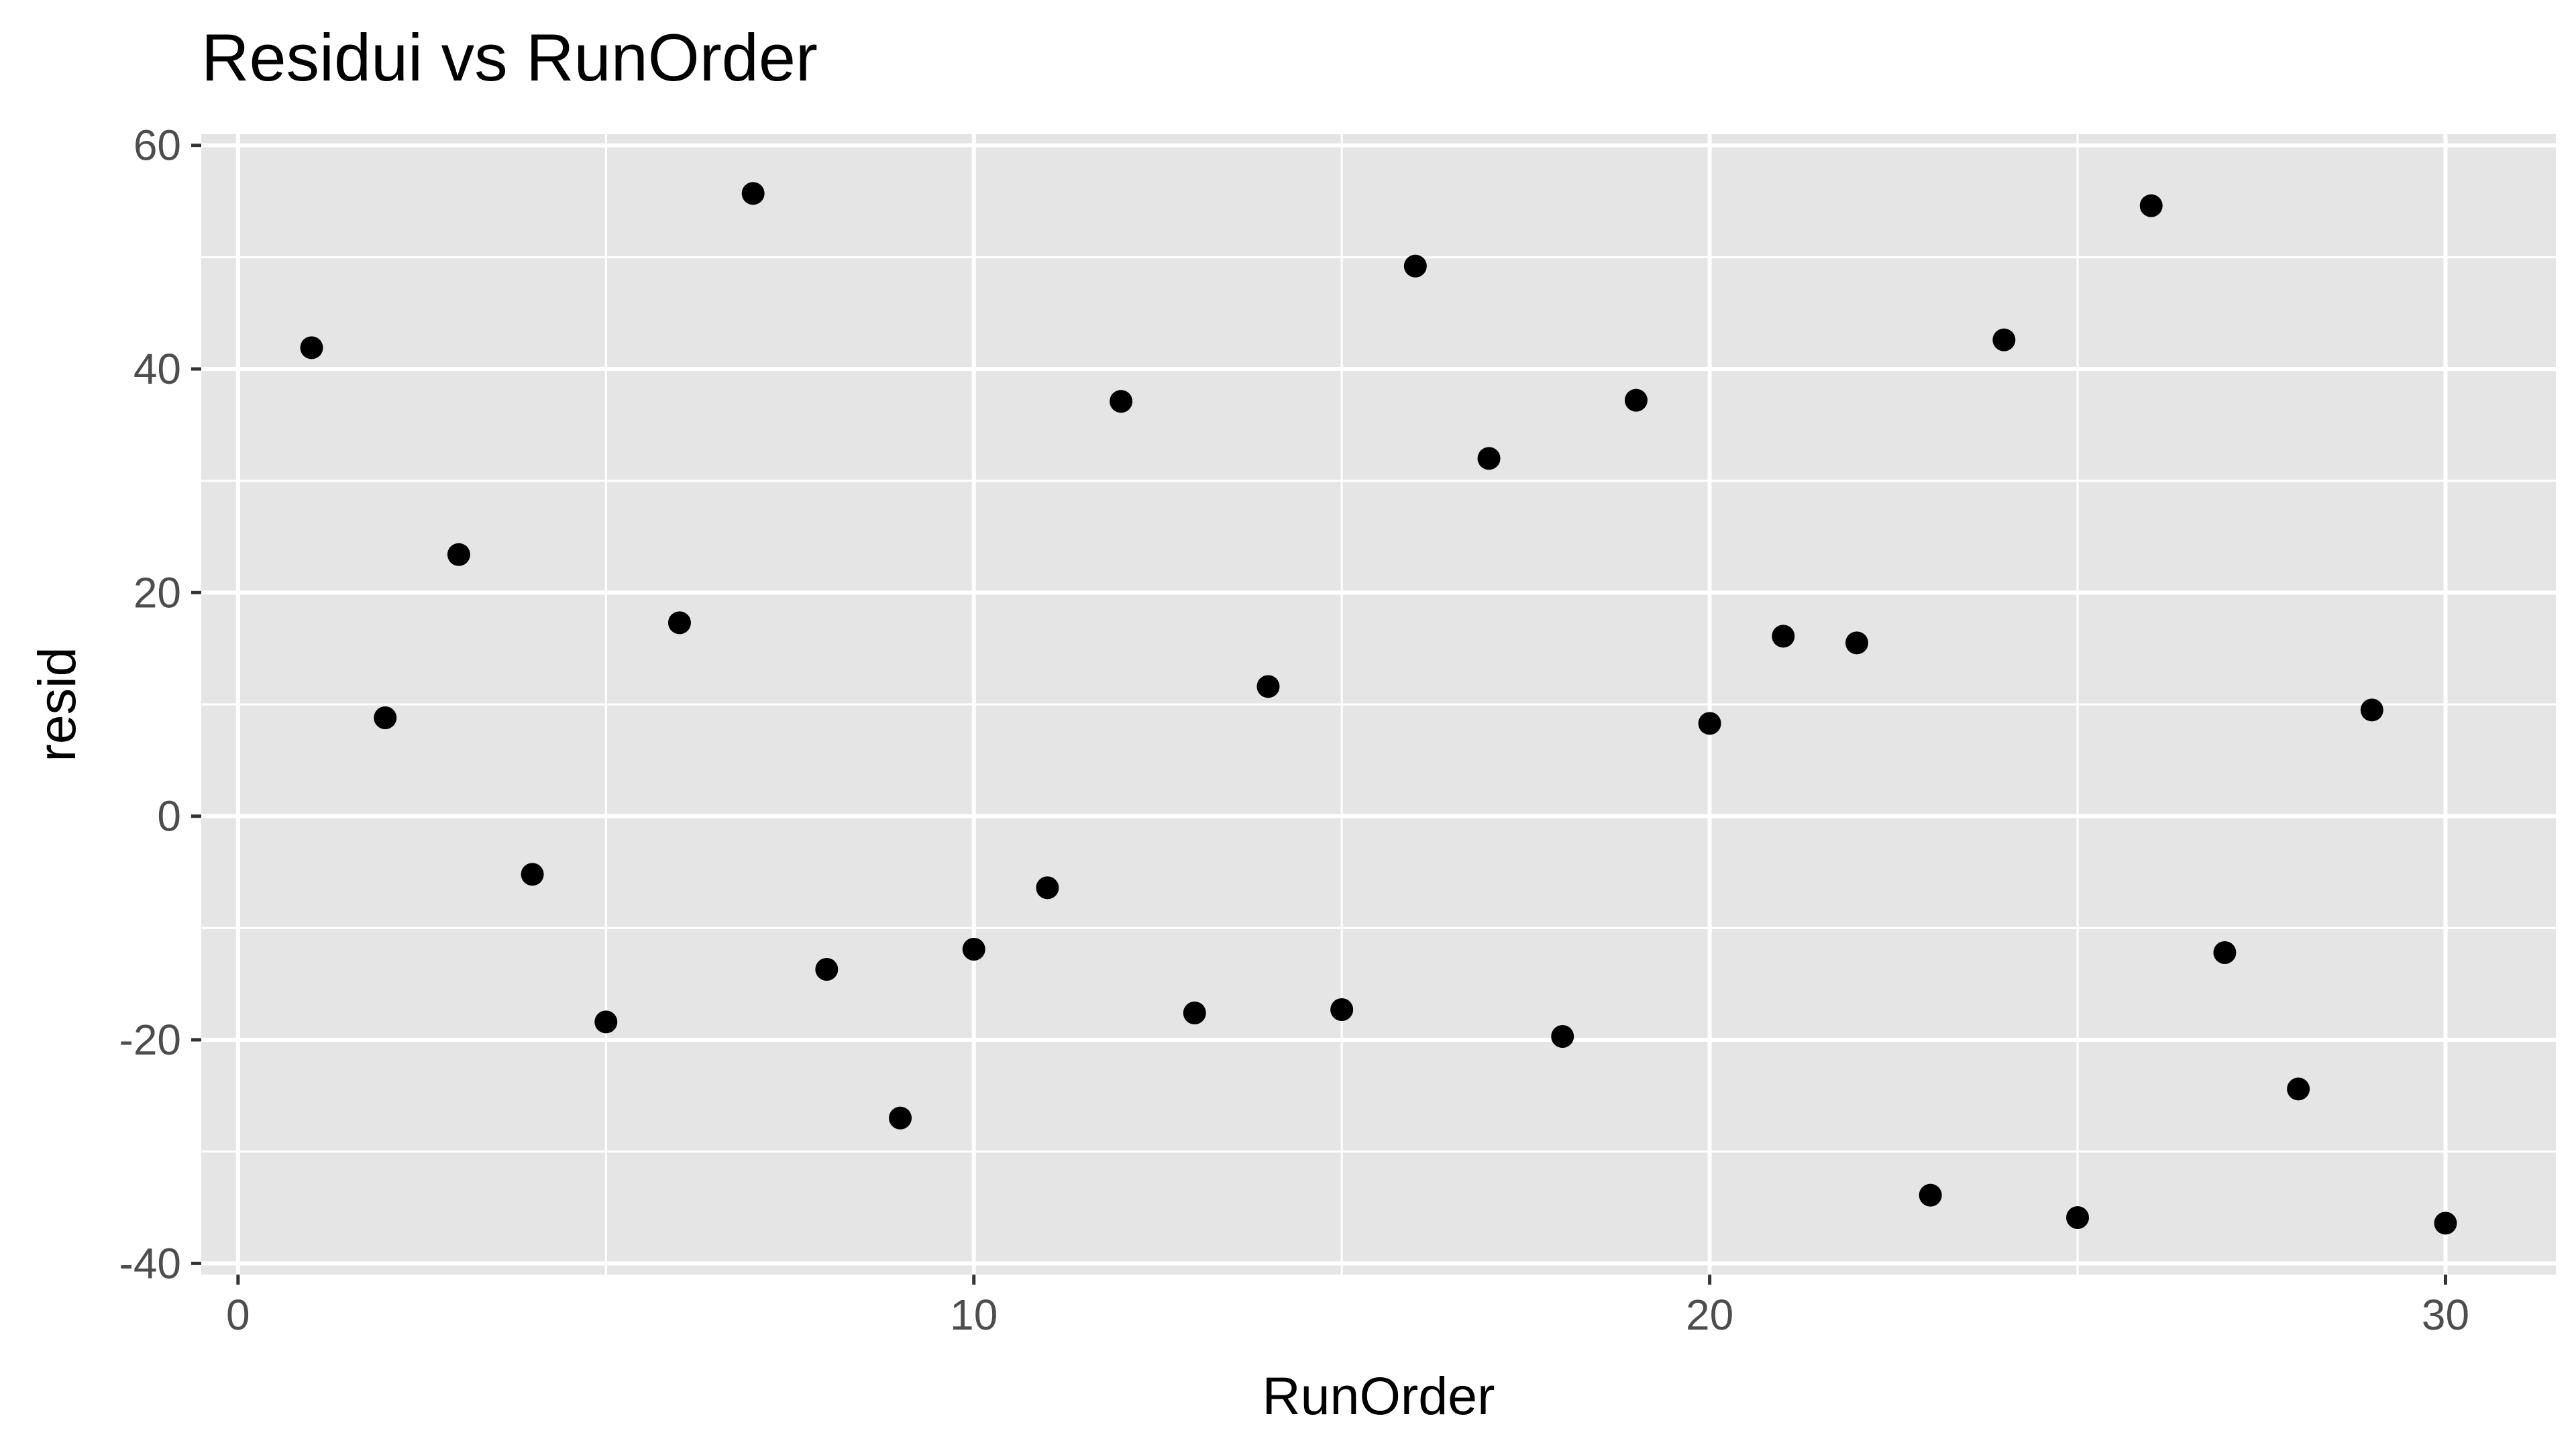  I want to click on y-axis-ticks: -40 -20 0 20 40 60, so click(160, 704).